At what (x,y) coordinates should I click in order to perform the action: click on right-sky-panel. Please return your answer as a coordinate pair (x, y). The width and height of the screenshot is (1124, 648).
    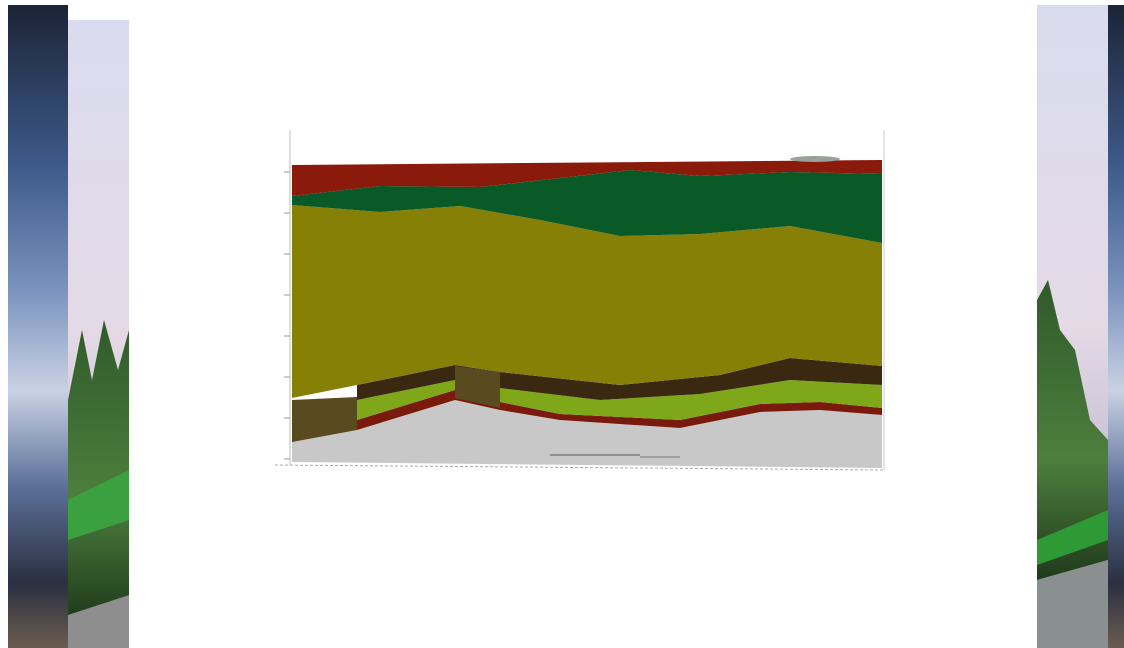
    Looking at the image, I should click on (1116, 326).